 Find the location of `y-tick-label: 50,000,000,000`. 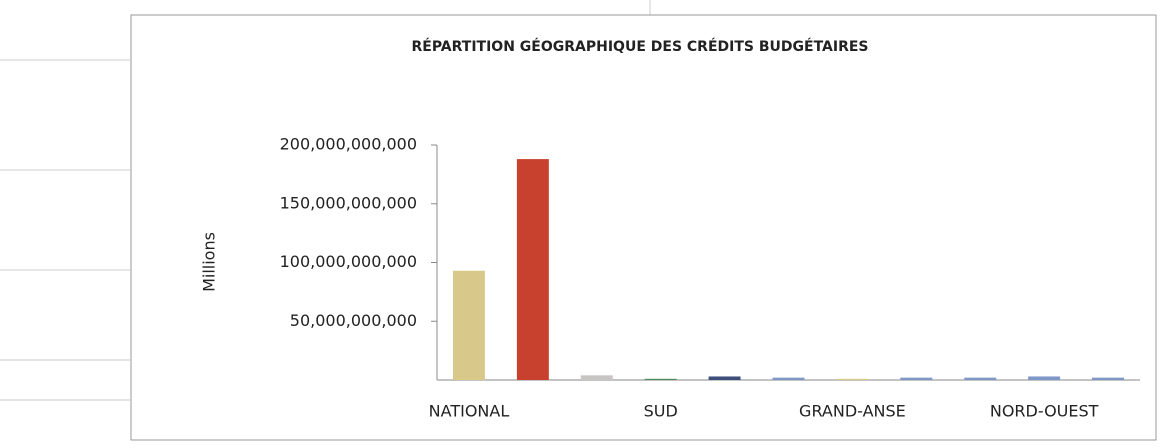

y-tick-label: 50,000,000,000 is located at coordinates (353, 320).